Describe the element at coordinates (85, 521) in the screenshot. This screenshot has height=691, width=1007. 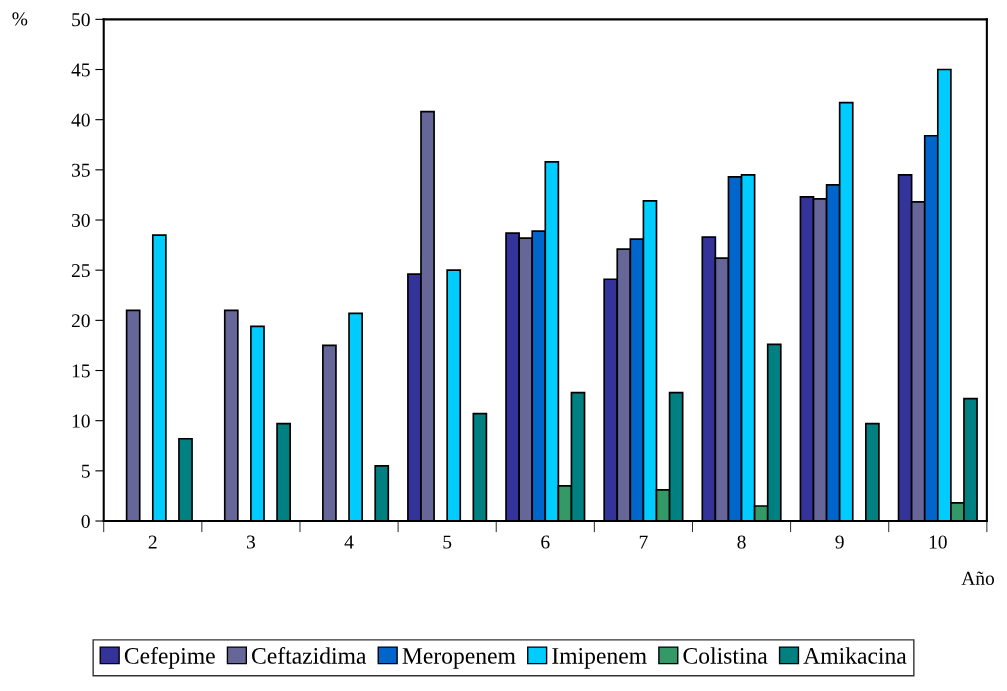
I see `y-tick-label: 0` at that location.